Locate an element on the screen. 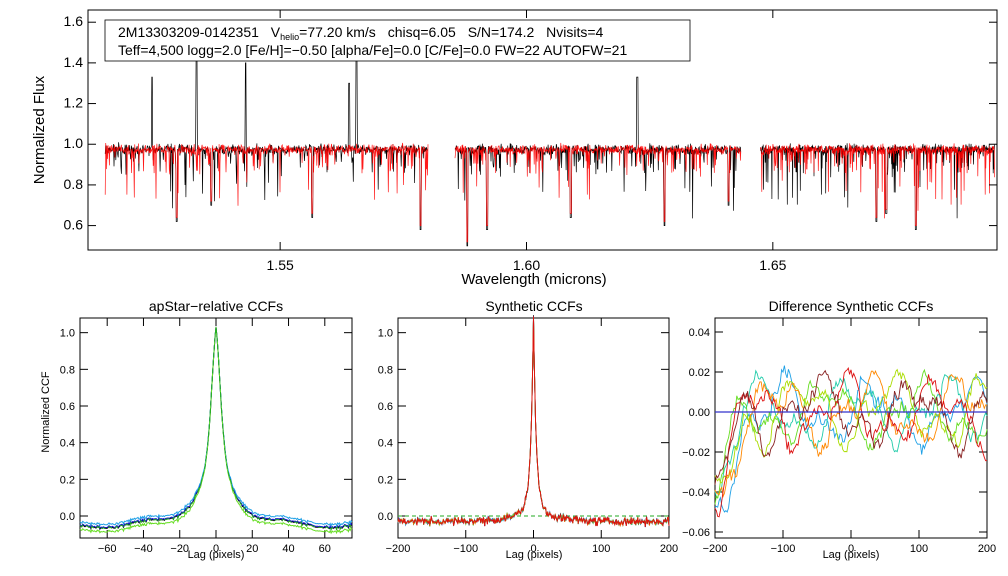 The image size is (1008, 576). synthetic-ccf-xtick-label: −100 is located at coordinates (465, 549).